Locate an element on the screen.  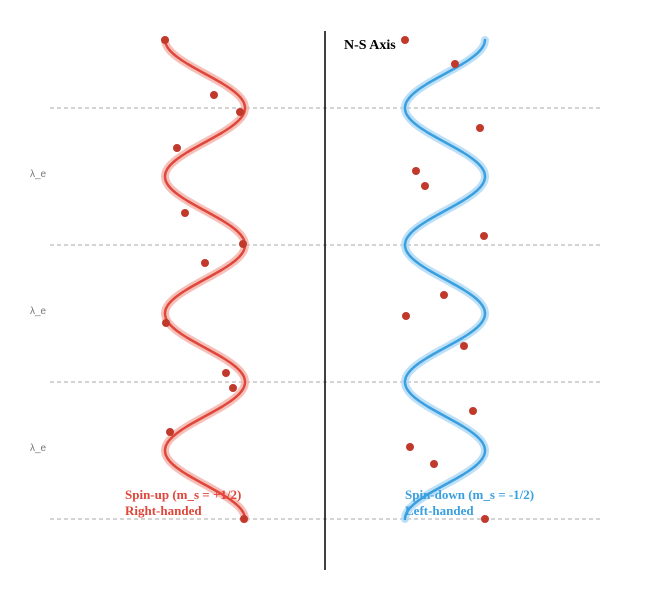
wavelength-label-2: λ_e is located at coordinates (38, 311).